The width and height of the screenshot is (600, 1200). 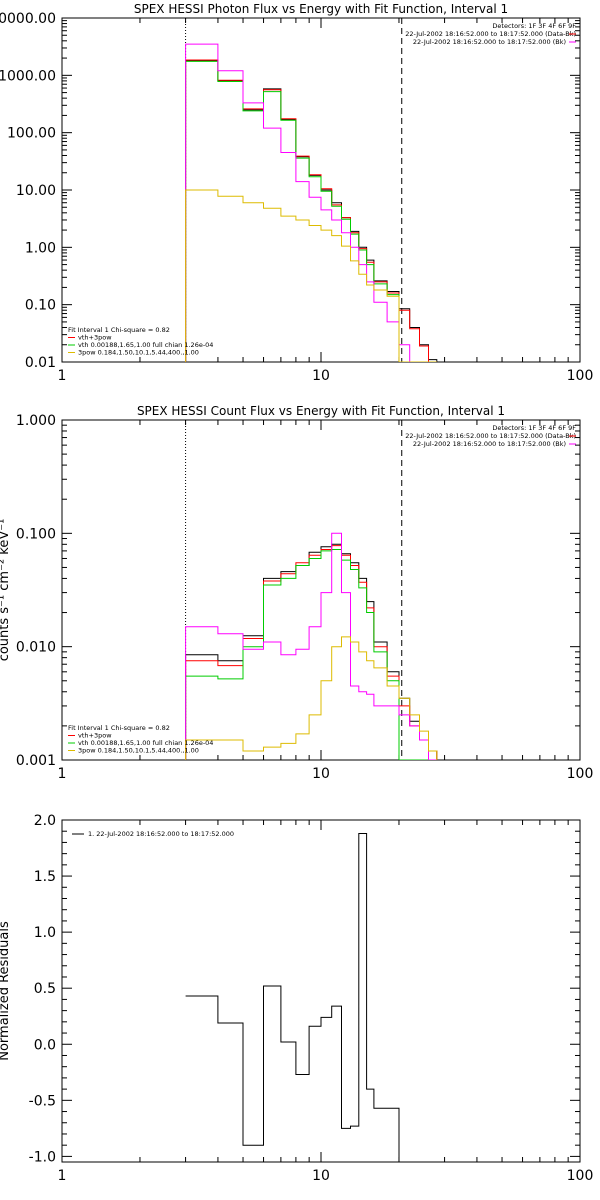 I want to click on y-tick-label: 10.00, so click(x=36, y=191).